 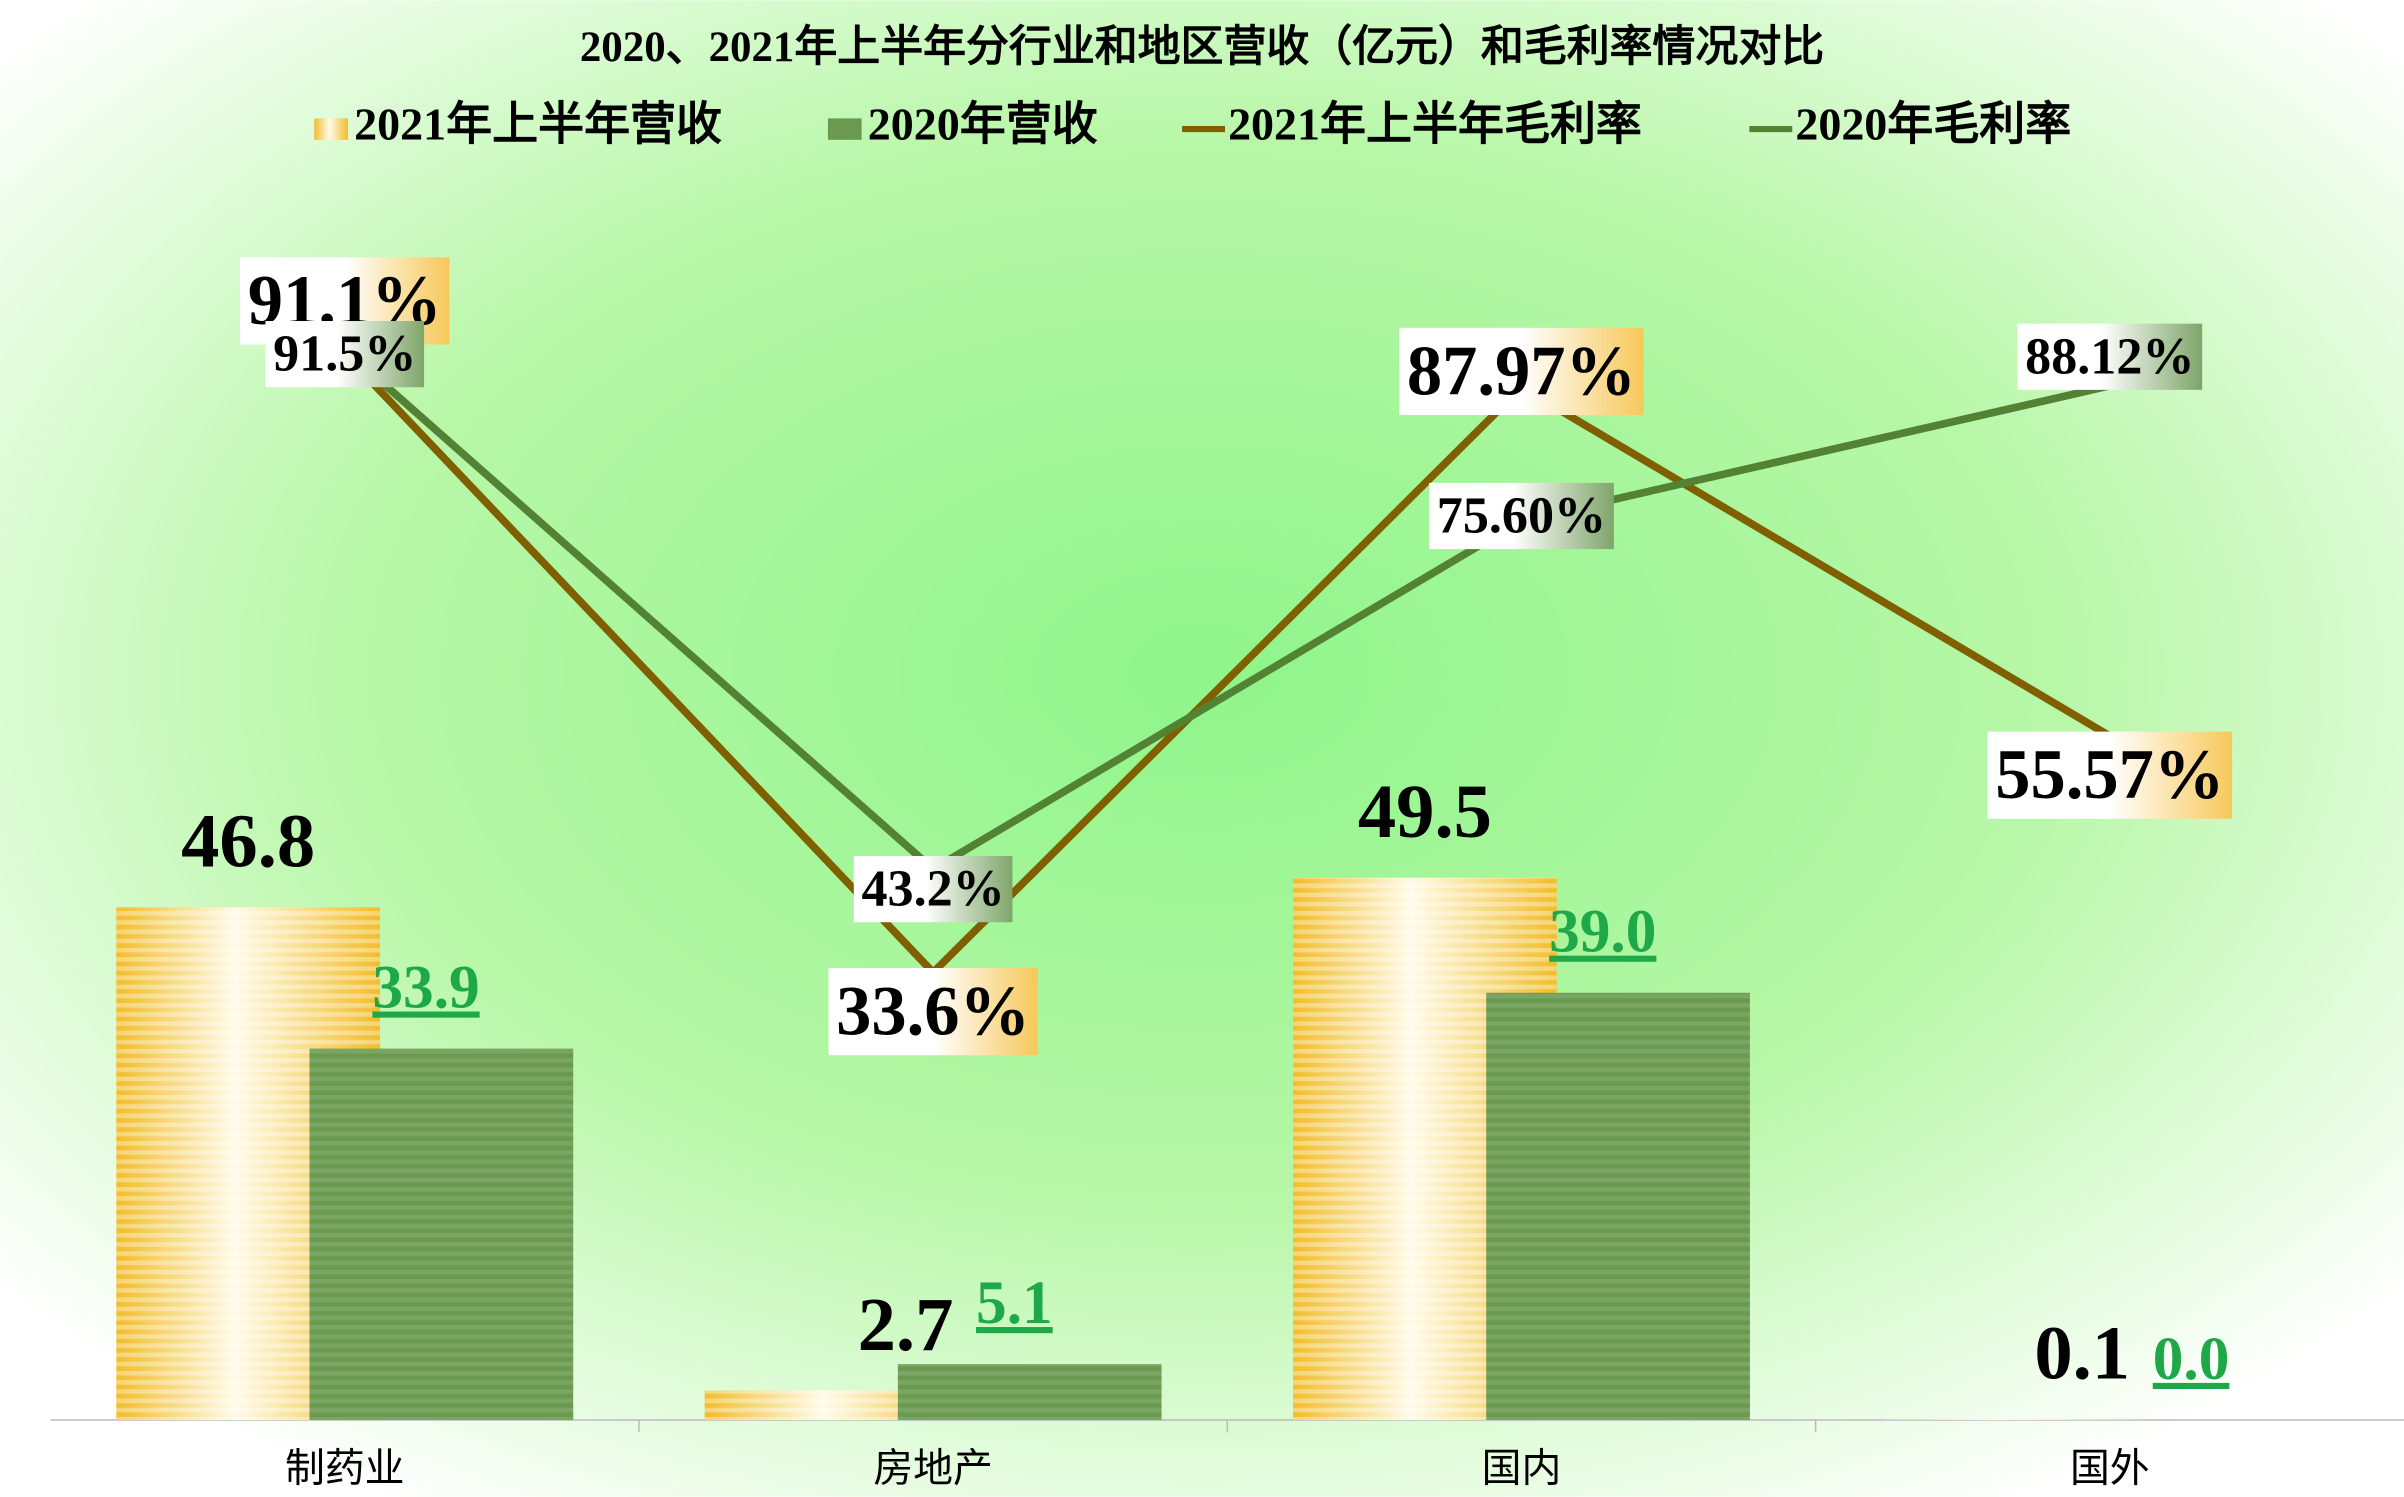 I want to click on x-tick-label: 国内, so click(x=1522, y=1467).